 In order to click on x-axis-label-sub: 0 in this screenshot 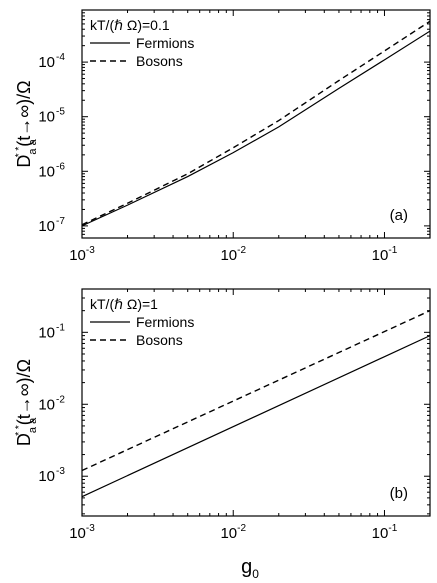, I will do `click(255, 574)`.